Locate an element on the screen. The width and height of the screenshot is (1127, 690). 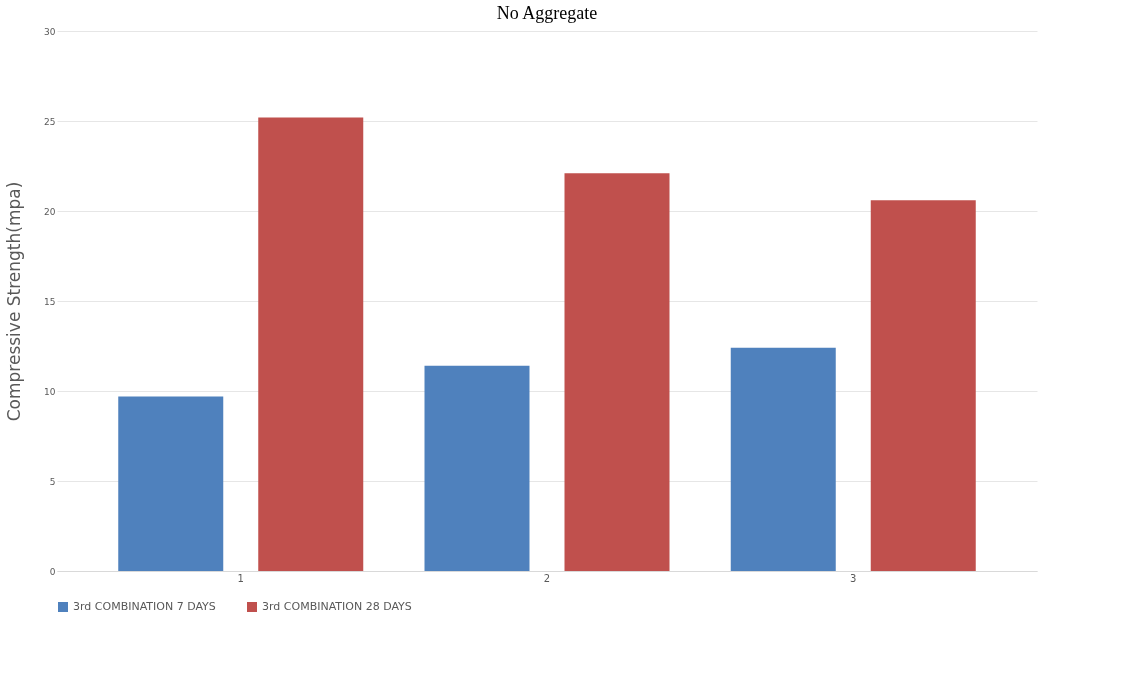
y-tick-label: 30 is located at coordinates (50, 31).